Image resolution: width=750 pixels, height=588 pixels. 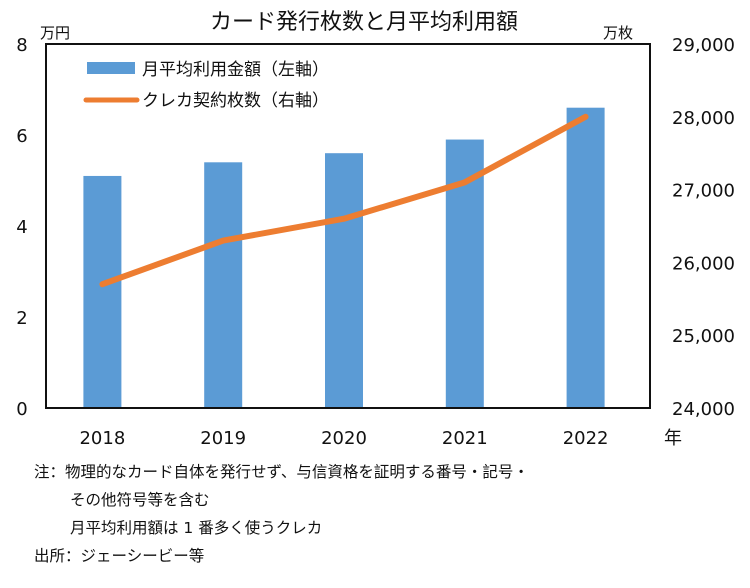 What do you see at coordinates (140, 500) in the screenshot?
I see `note-line-2: その他符号等を含む` at bounding box center [140, 500].